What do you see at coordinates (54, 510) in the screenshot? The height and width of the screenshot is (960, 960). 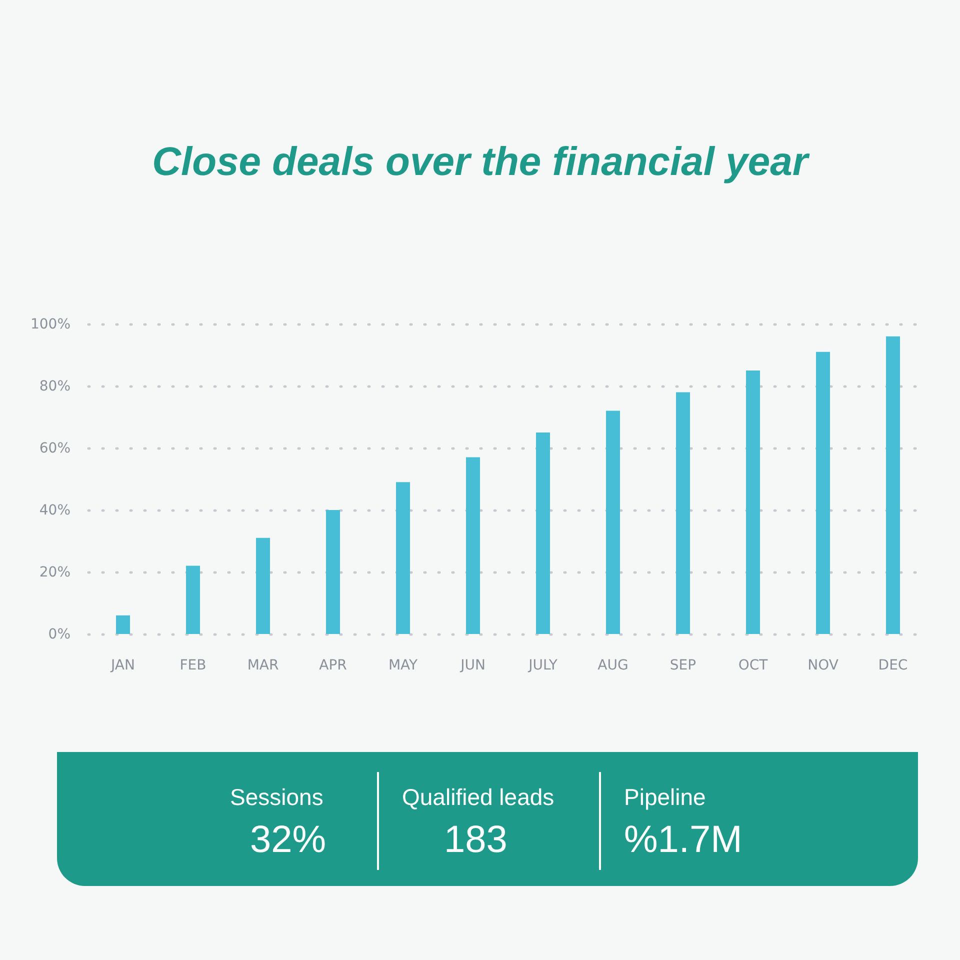 I see `y-tick-label: 40%` at bounding box center [54, 510].